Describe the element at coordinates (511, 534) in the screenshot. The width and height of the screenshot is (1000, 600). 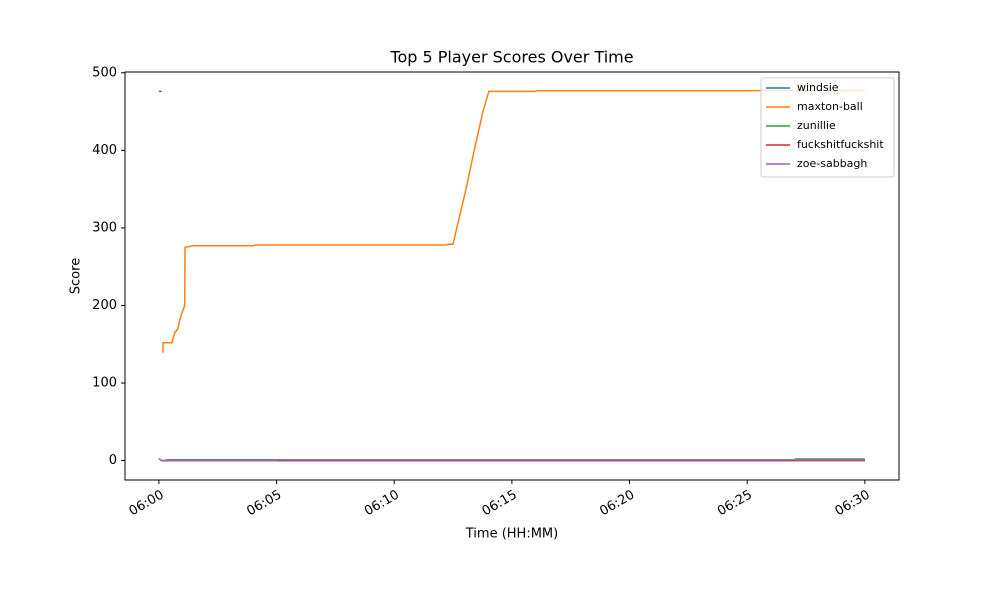
I see `x-axis-label: Time (HH:MM)` at that location.